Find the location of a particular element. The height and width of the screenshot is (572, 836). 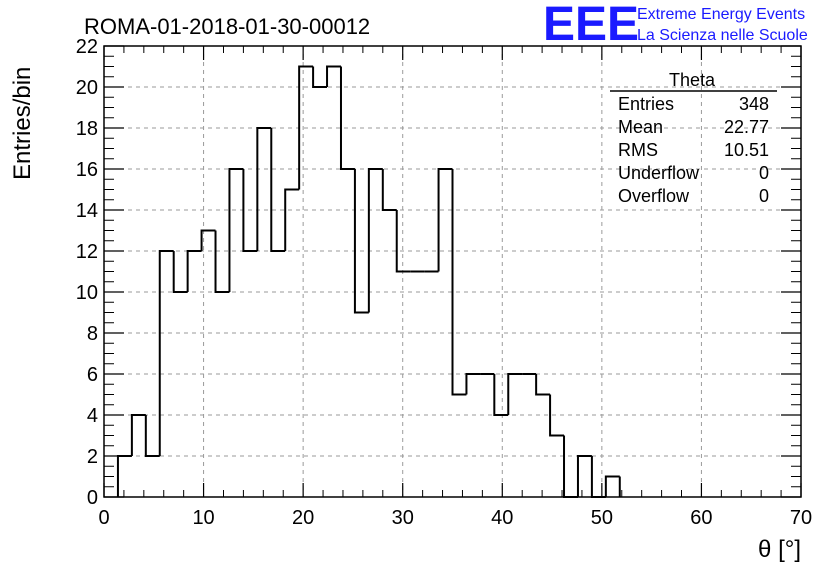

y-tick-label: 20 is located at coordinates (87, 88).